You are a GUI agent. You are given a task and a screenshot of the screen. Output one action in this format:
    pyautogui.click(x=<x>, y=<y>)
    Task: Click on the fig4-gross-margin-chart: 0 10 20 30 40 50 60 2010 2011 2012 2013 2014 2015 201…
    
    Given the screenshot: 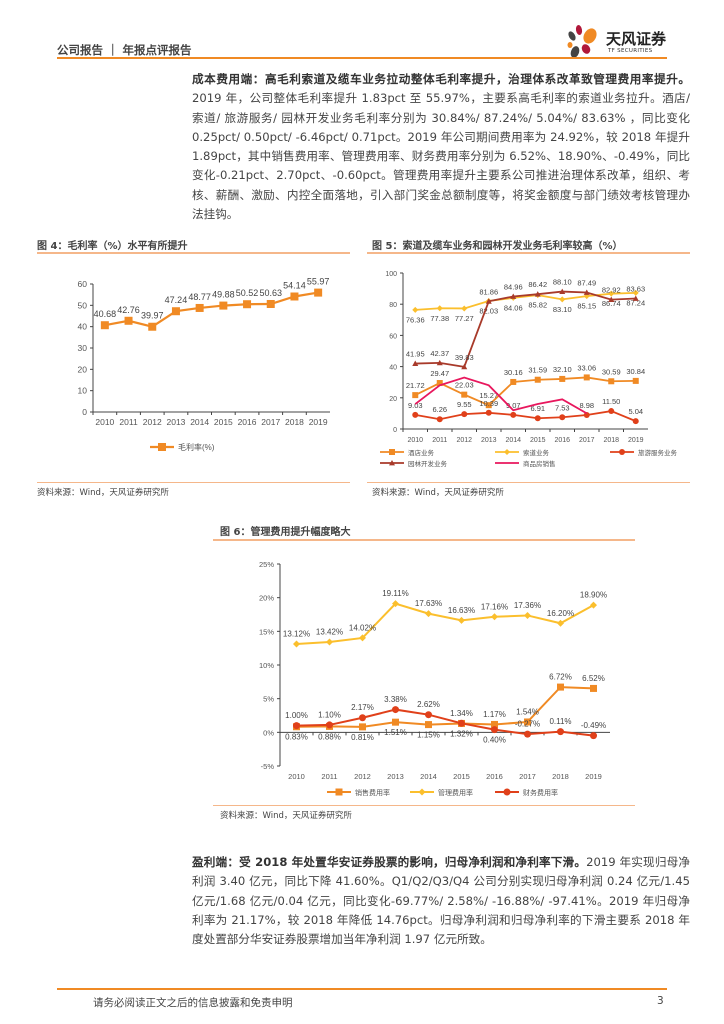 What is the action you would take?
    pyautogui.click(x=204, y=364)
    